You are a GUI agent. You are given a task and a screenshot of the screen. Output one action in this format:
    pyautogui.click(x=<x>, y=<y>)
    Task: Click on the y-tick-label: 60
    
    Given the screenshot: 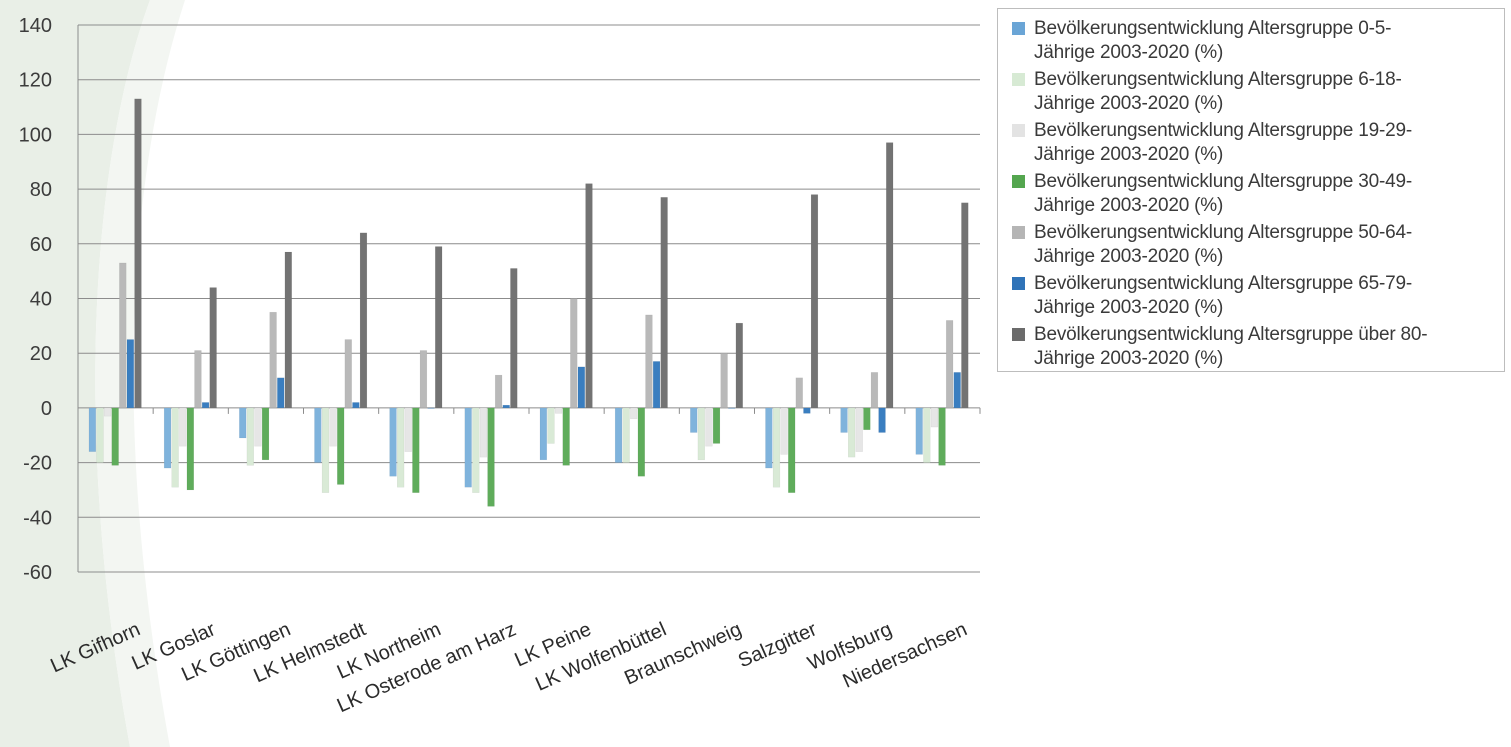 What is the action you would take?
    pyautogui.click(x=41, y=245)
    